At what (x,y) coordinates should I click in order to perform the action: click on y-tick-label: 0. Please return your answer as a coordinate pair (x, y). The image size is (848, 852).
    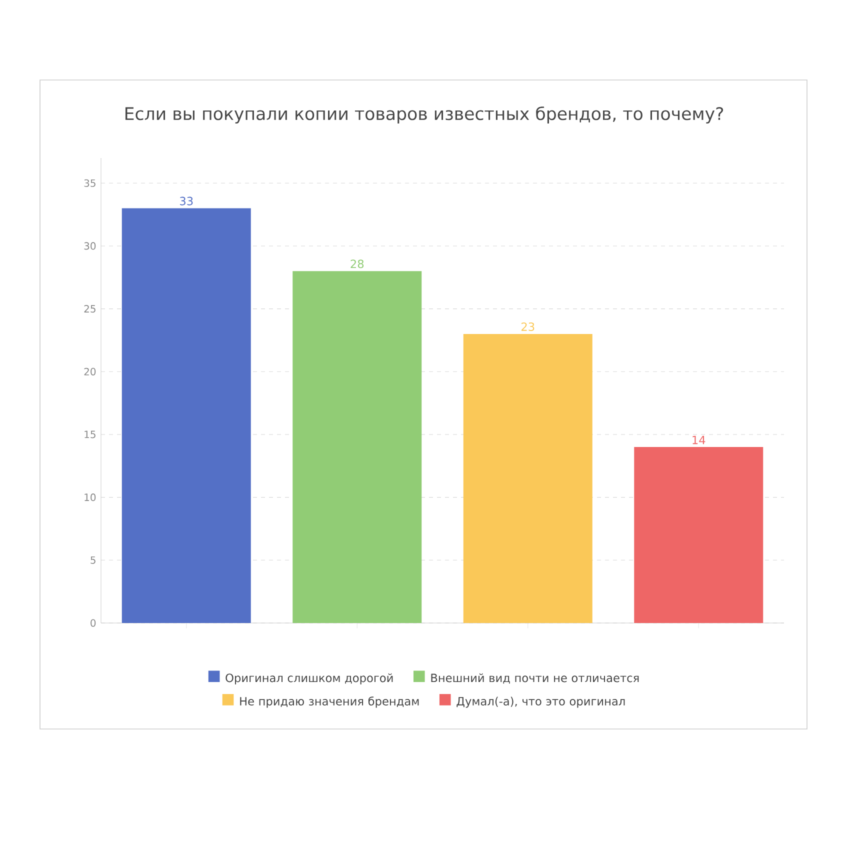
    Looking at the image, I should click on (93, 623).